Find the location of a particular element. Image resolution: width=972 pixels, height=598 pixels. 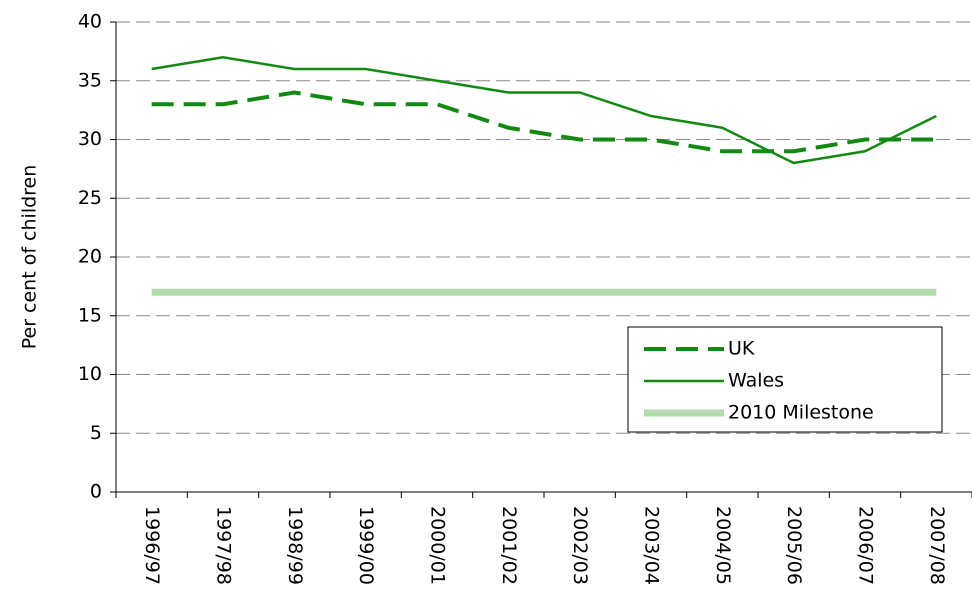

legend-label: UK is located at coordinates (741, 349).